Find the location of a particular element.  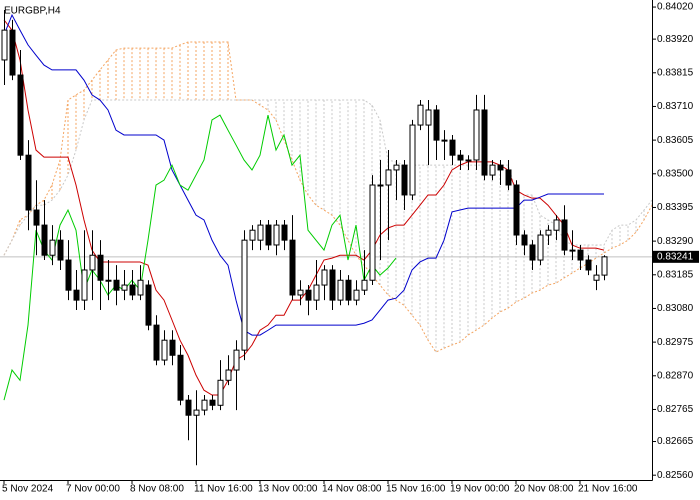

x-tick-label: 21 Nov 16:00 is located at coordinates (608, 489).